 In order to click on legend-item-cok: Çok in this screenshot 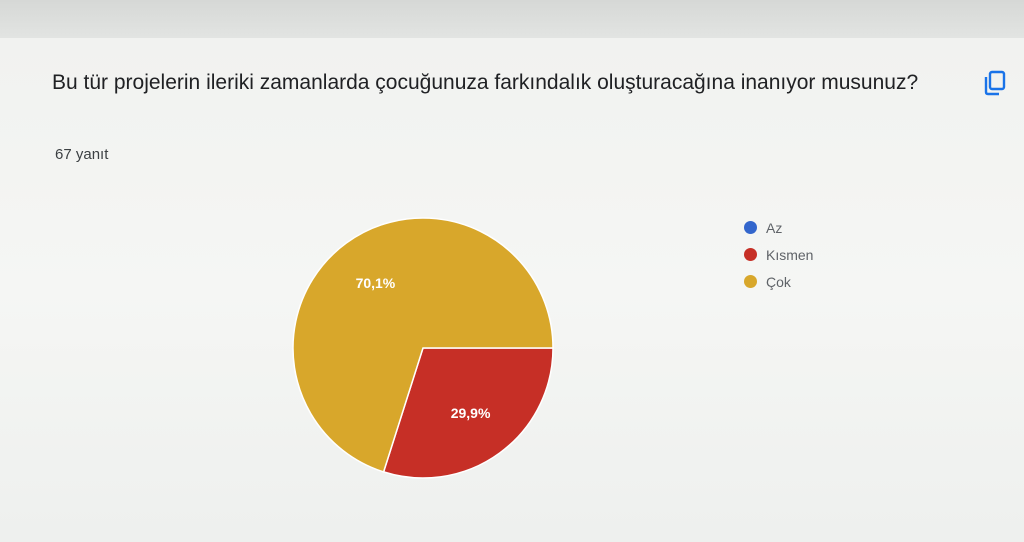, I will do `click(778, 281)`.